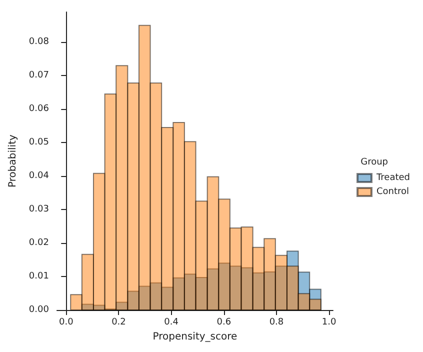 This screenshot has height=352, width=423. What do you see at coordinates (171, 323) in the screenshot?
I see `x-tick-label: 0.4` at bounding box center [171, 323].